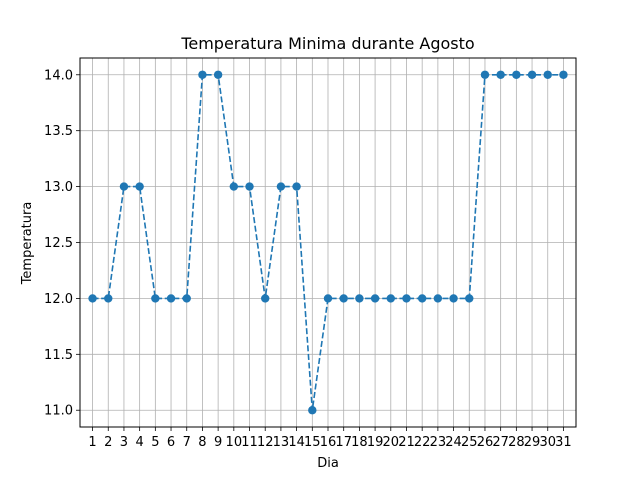 This screenshot has height=480, width=640. I want to click on x-tick-label: 1, so click(92, 442).